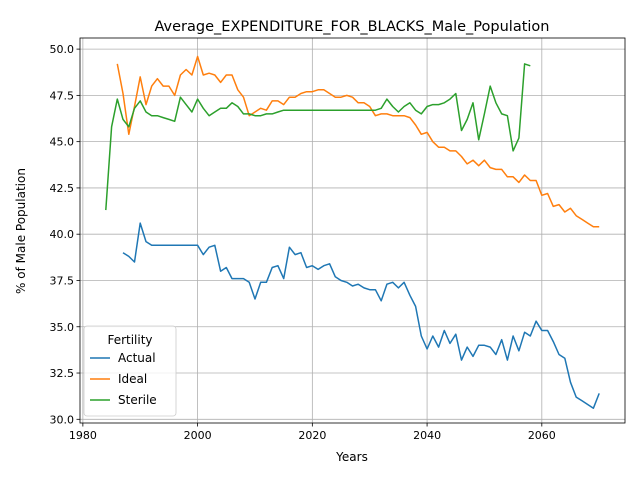  I want to click on y-tick-label: 35.0, so click(62, 327).